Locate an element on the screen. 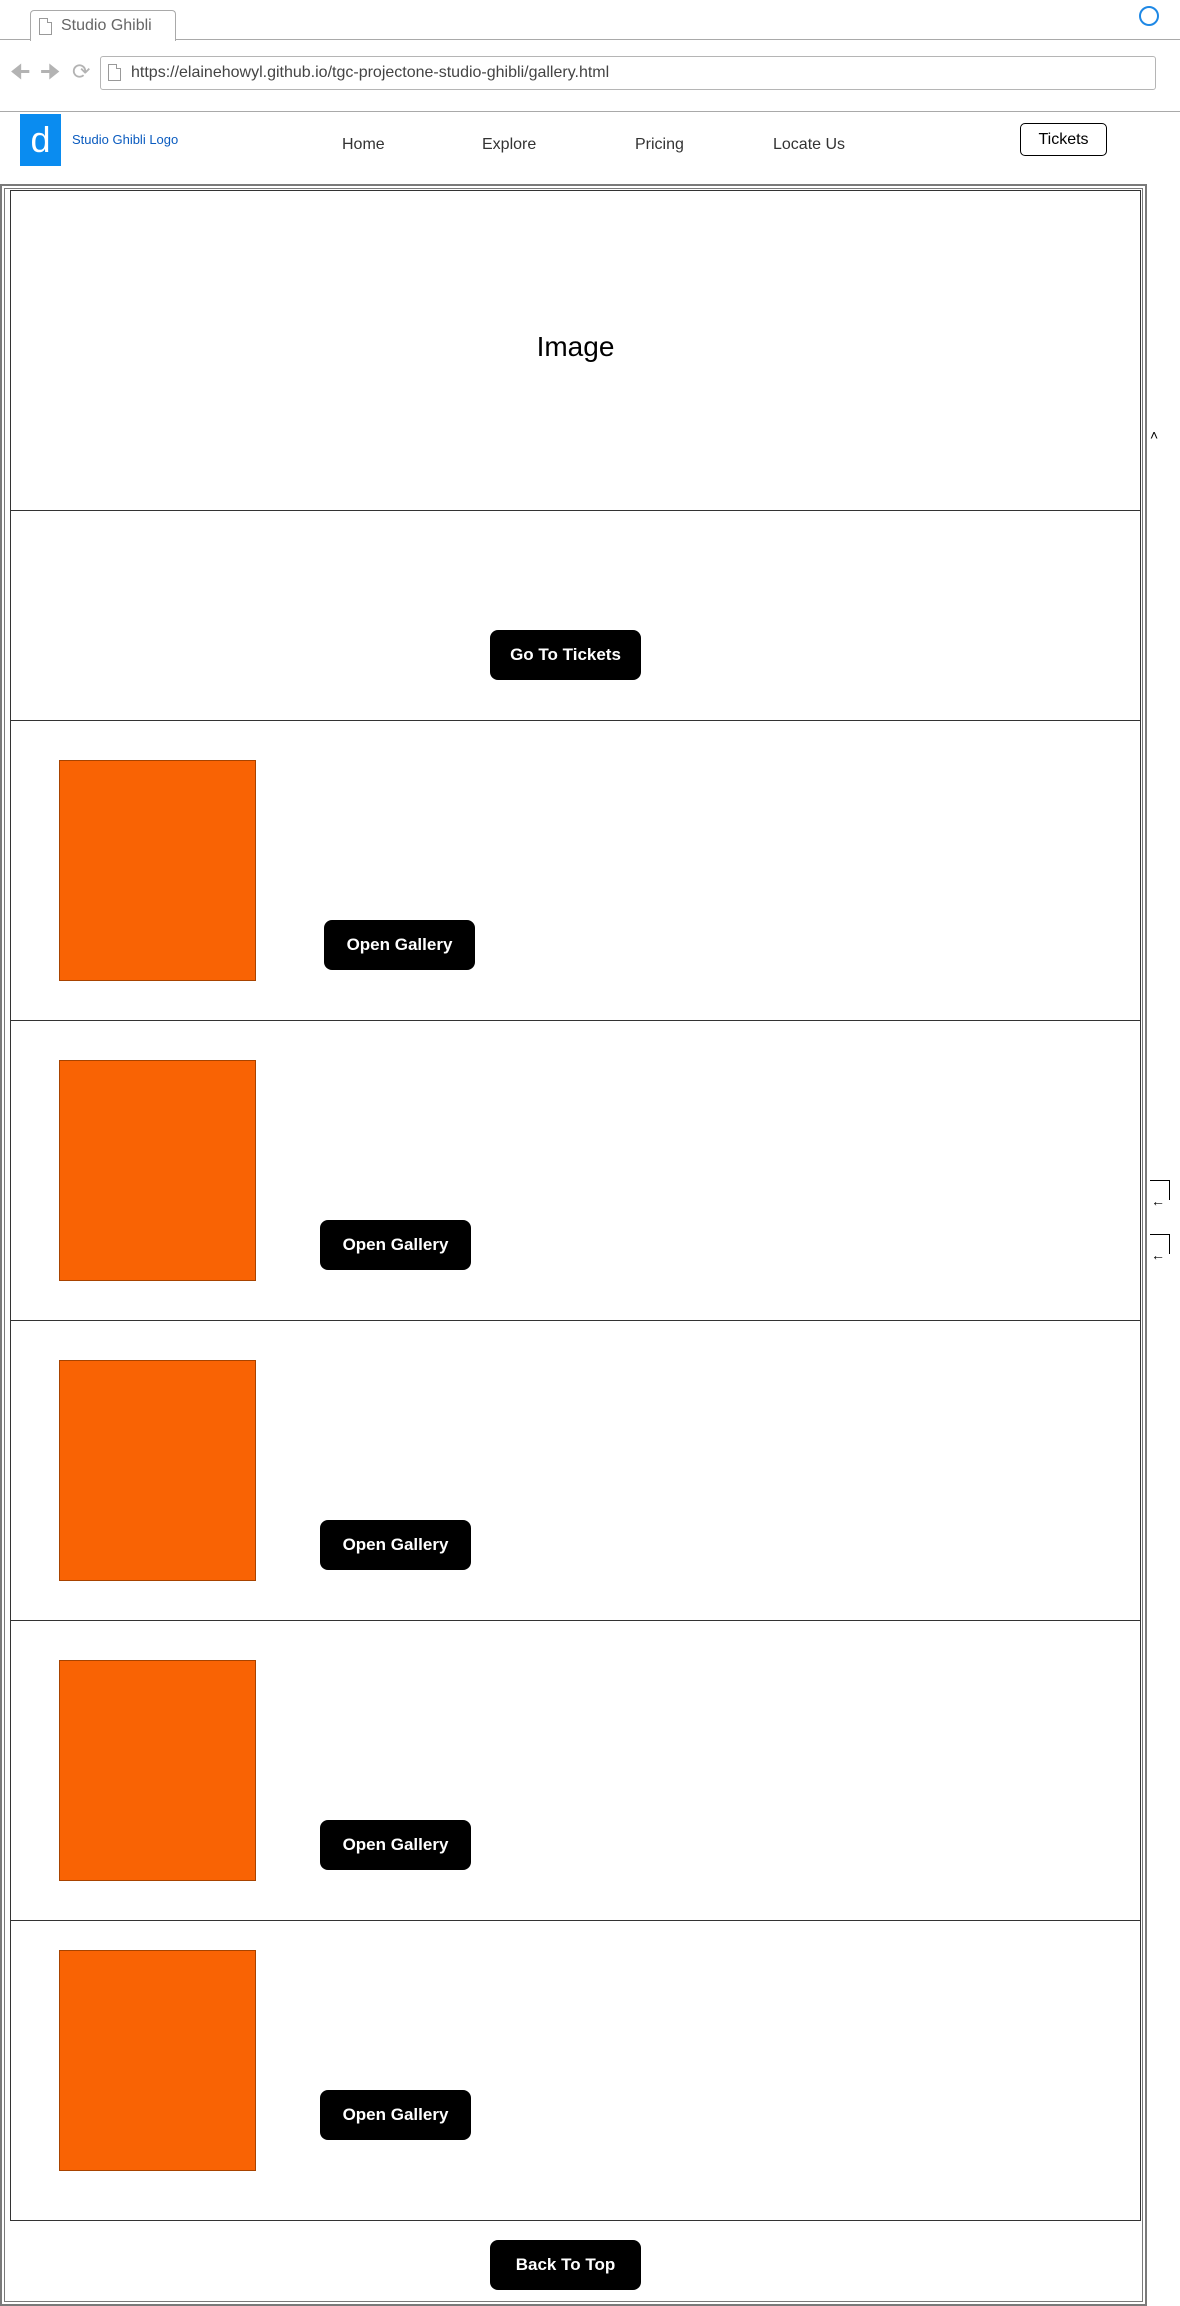 The height and width of the screenshot is (2306, 1180). forward-arrow-icon: 🠊 is located at coordinates (50, 71).